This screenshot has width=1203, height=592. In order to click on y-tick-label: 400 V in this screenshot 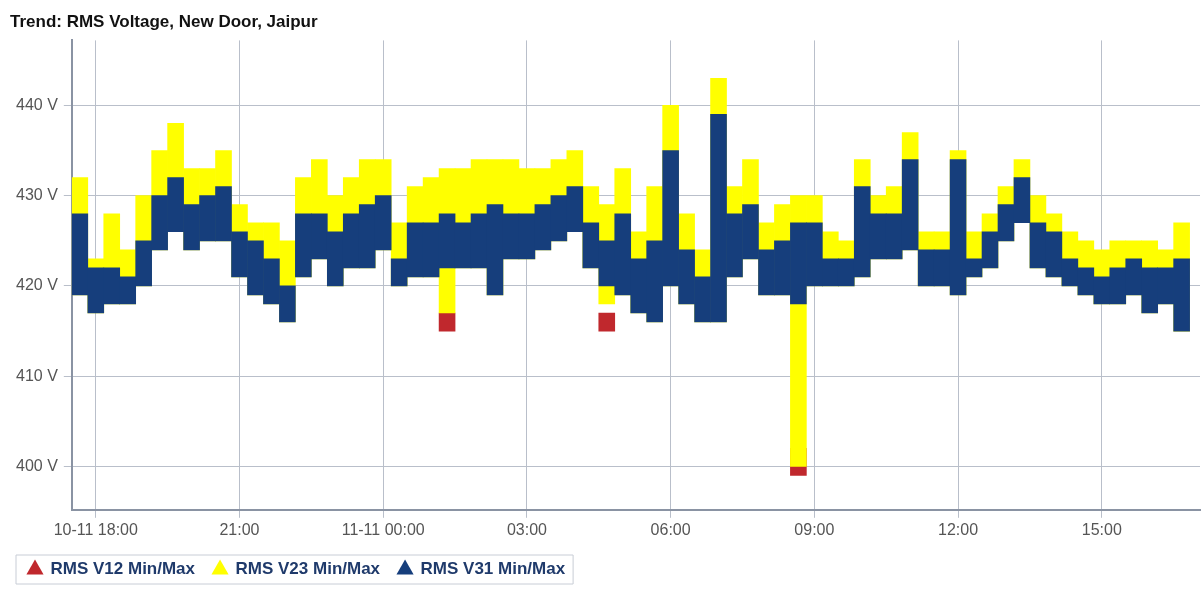, I will do `click(37, 465)`.